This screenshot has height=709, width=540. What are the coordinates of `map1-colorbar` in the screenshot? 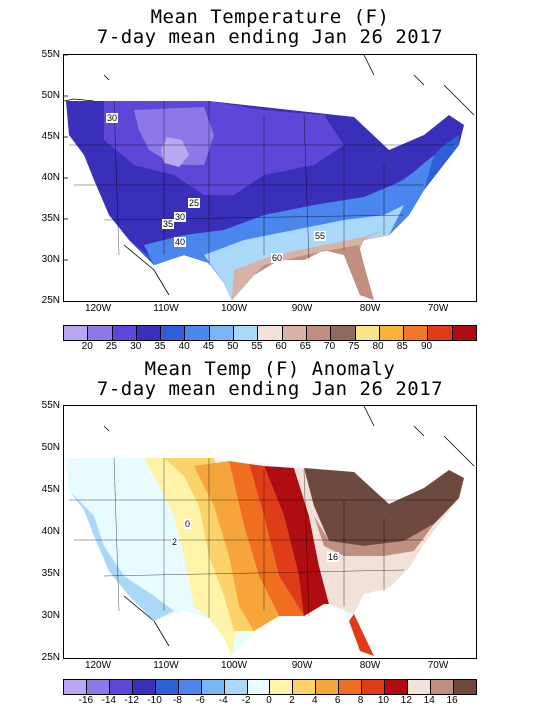 It's located at (270, 333).